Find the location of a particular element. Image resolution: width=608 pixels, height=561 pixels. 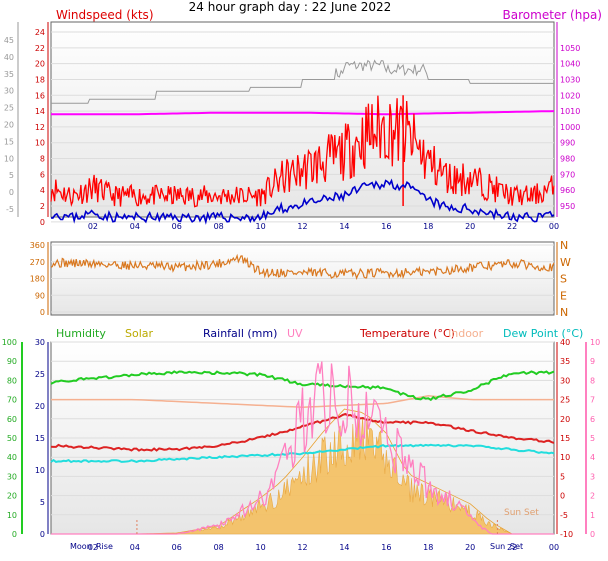

temperature-tick-label: 0 is located at coordinates (562, 496).